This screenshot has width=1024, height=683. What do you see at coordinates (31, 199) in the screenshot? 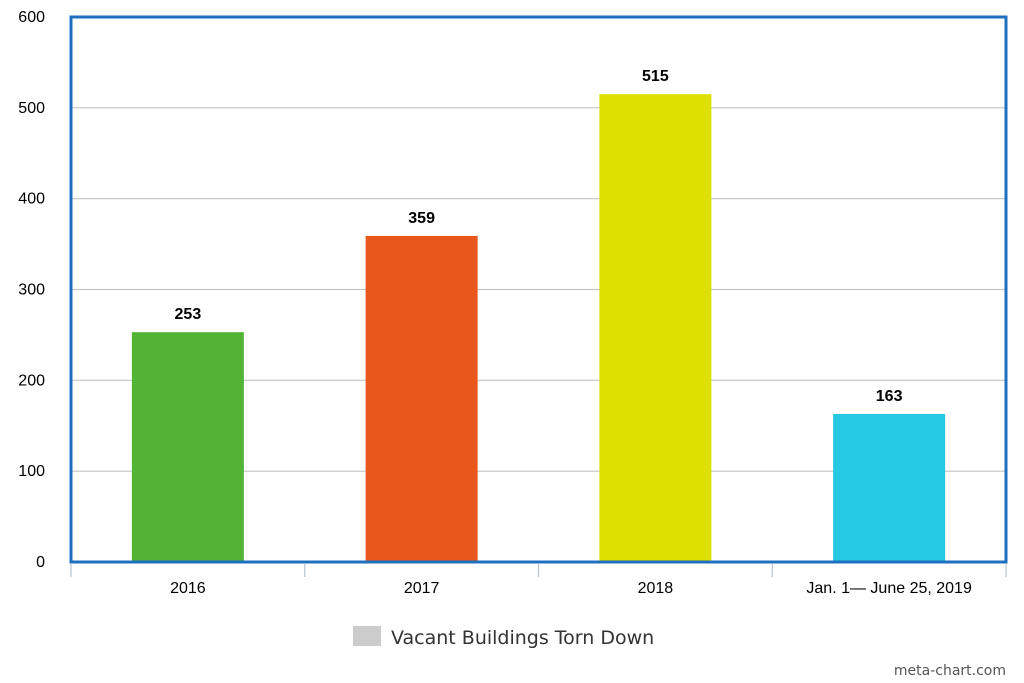
I see `y-tick-label: 400` at bounding box center [31, 199].